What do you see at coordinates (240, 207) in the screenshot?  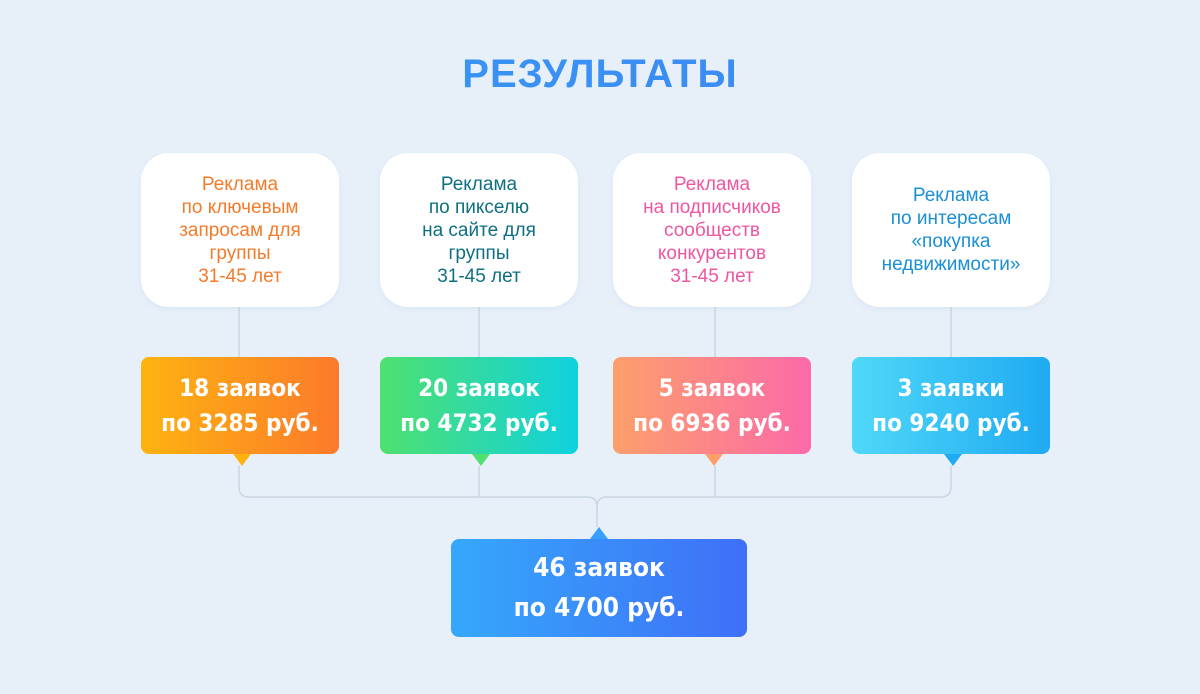 I see `ad-source-line: по ключевым` at bounding box center [240, 207].